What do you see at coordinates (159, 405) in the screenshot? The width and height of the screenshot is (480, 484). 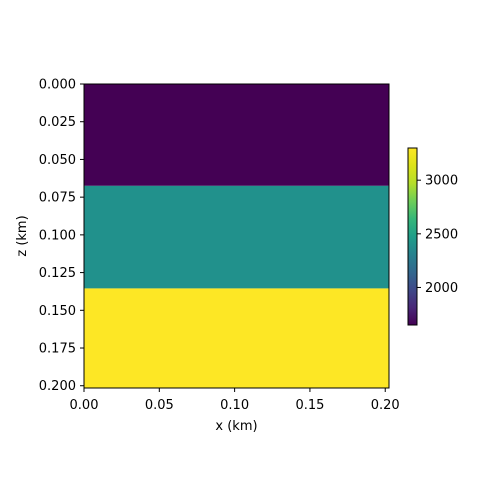 I see `x-tick-label: 0.05` at bounding box center [159, 405].